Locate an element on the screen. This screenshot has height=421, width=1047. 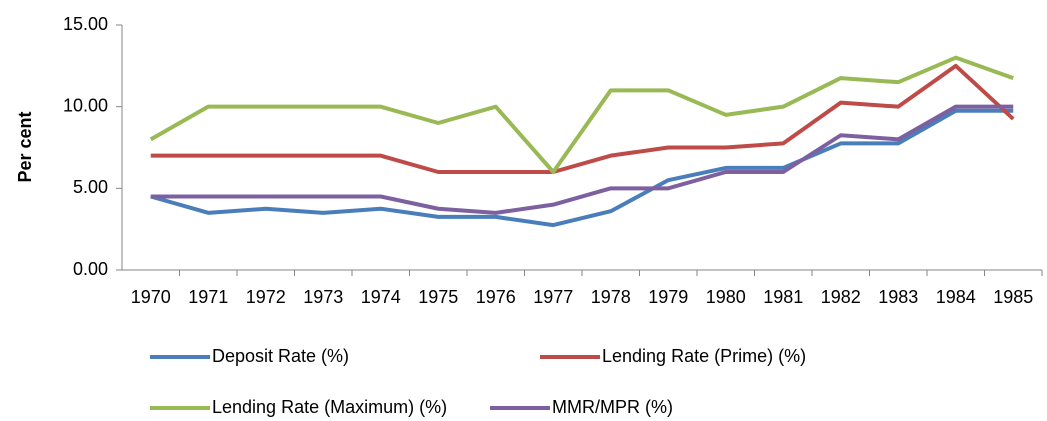
x-tick-label: 1971 is located at coordinates (208, 297).